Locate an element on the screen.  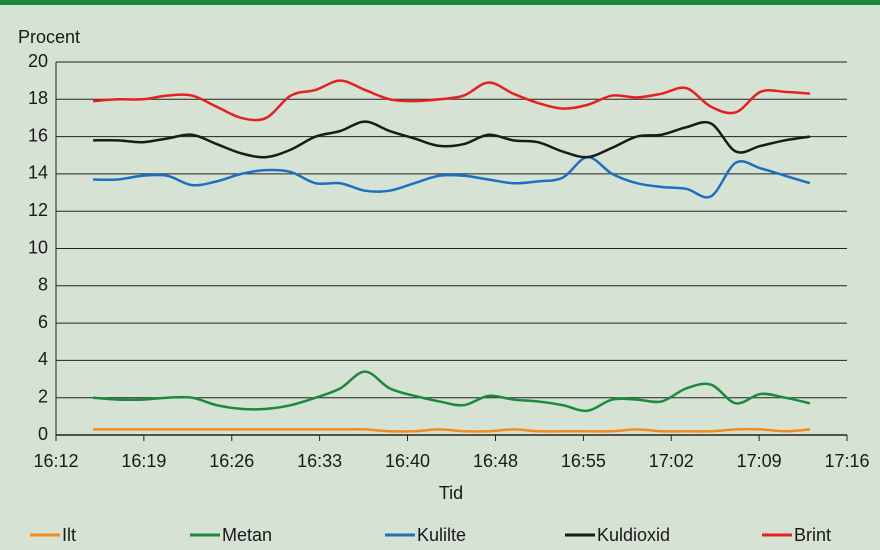
y-tick-label: 2 is located at coordinates (43, 396).